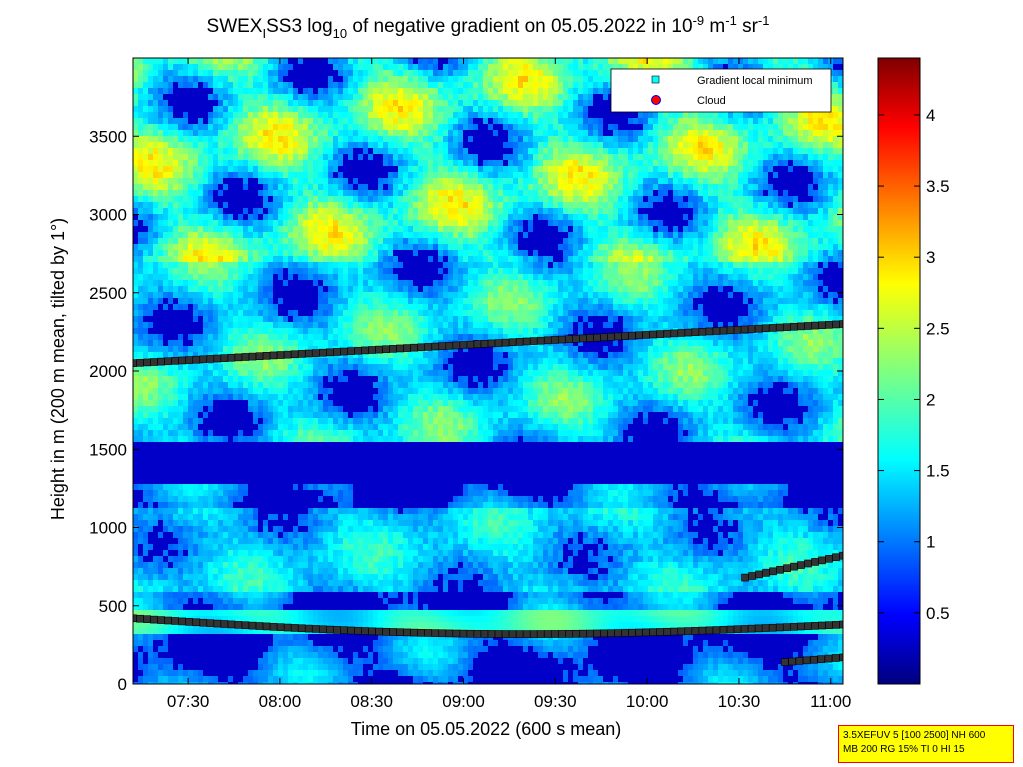 Image resolution: width=1023 pixels, height=767 pixels. Describe the element at coordinates (108, 528) in the screenshot. I see `y-tick-label: 1000` at that location.